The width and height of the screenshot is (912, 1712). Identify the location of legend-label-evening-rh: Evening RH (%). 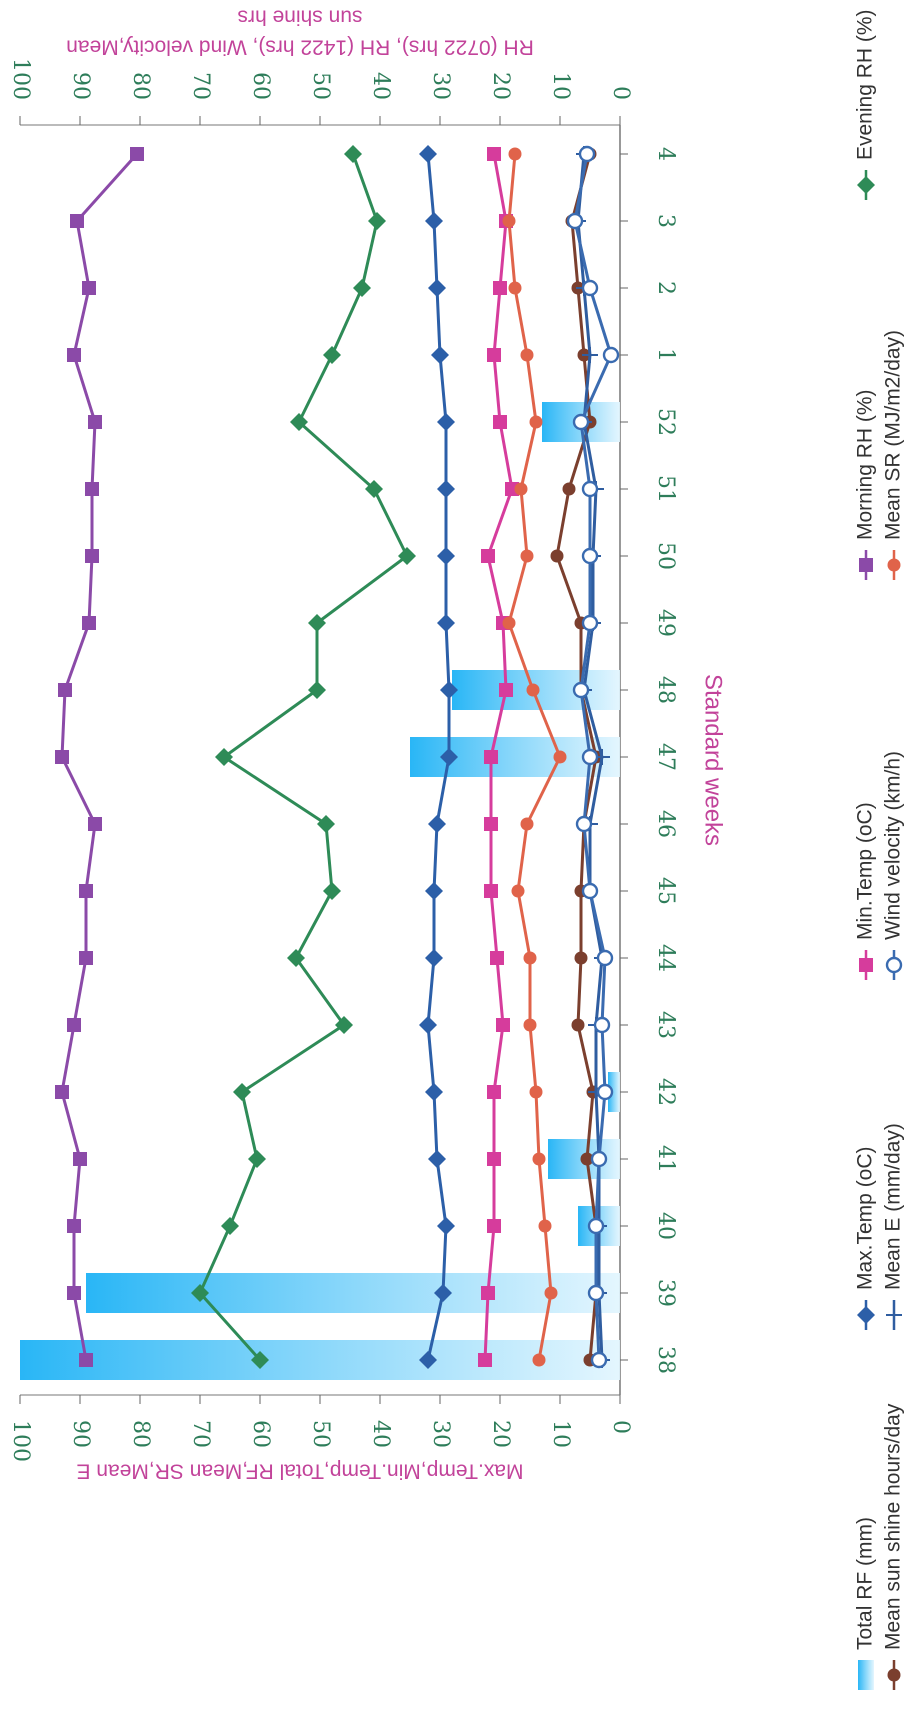
(865, 84).